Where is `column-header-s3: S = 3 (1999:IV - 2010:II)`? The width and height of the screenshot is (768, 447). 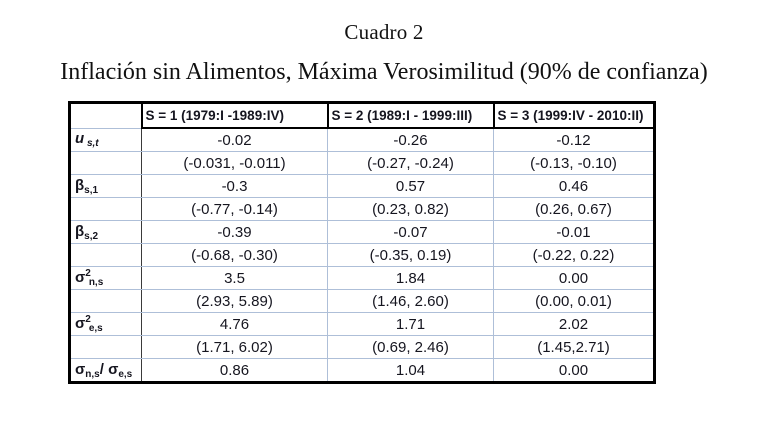
column-header-s3: S = 3 (1999:IV - 2010:II) is located at coordinates (574, 115).